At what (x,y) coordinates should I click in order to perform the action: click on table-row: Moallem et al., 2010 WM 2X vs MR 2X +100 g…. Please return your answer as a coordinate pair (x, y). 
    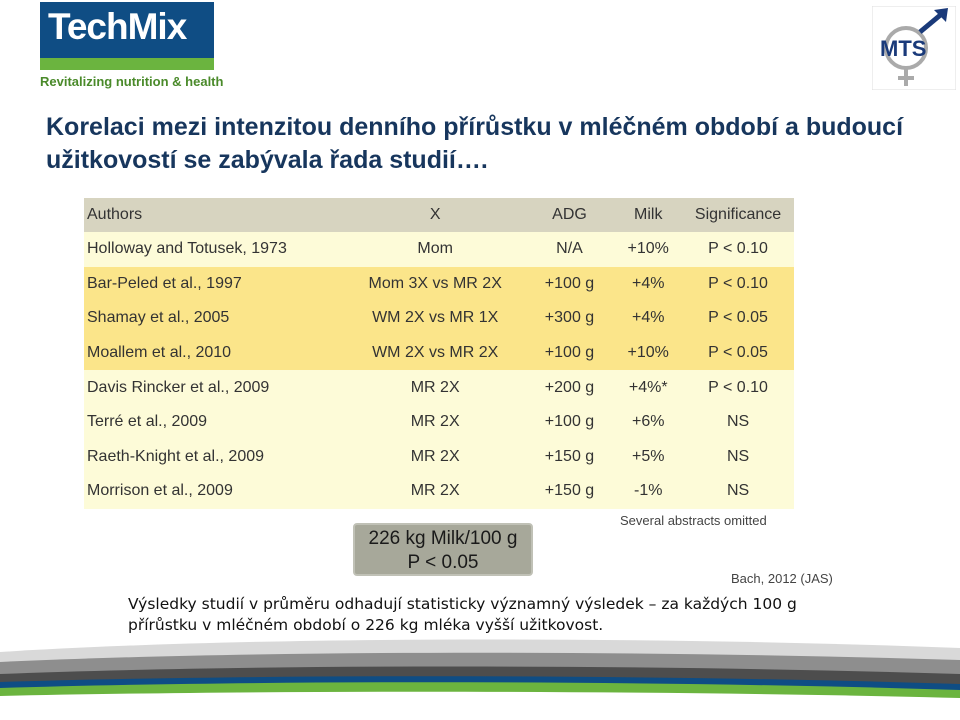
    Looking at the image, I should click on (439, 353).